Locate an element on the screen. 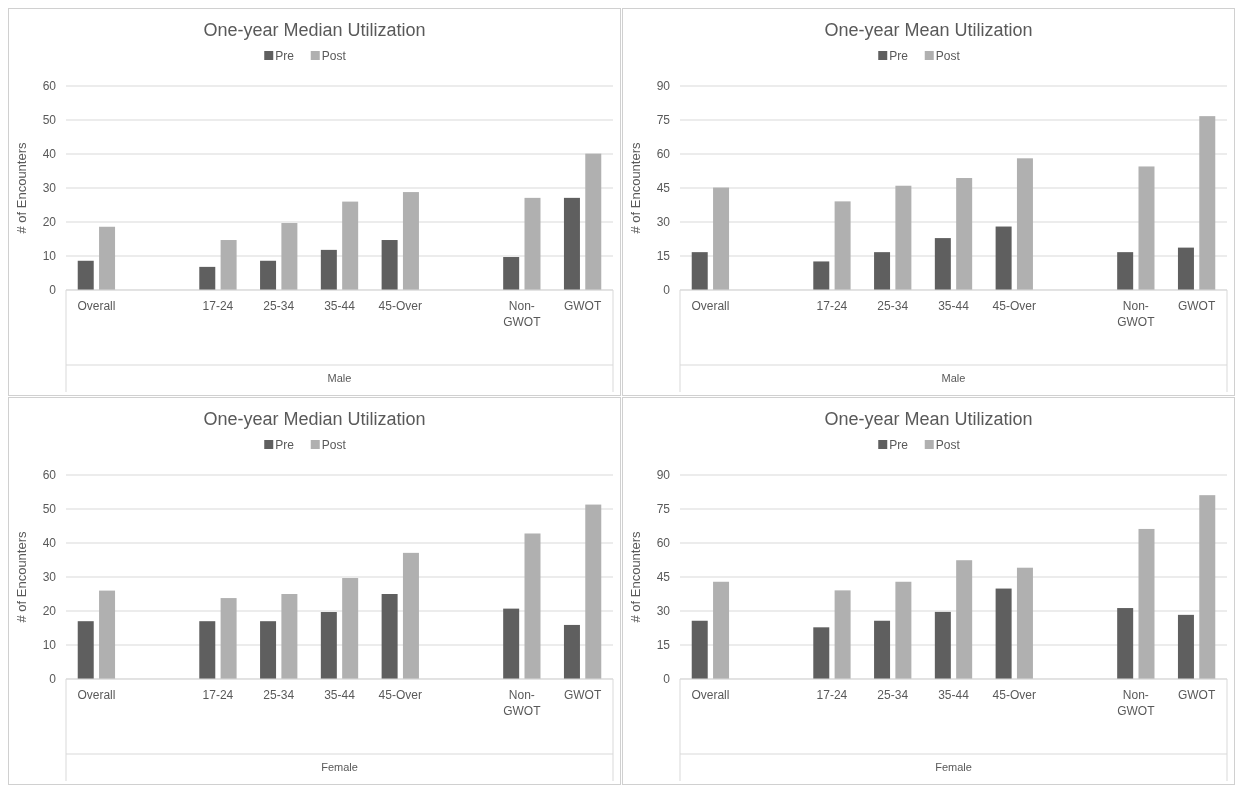  x-tick-label: 25-34 is located at coordinates (279, 306).